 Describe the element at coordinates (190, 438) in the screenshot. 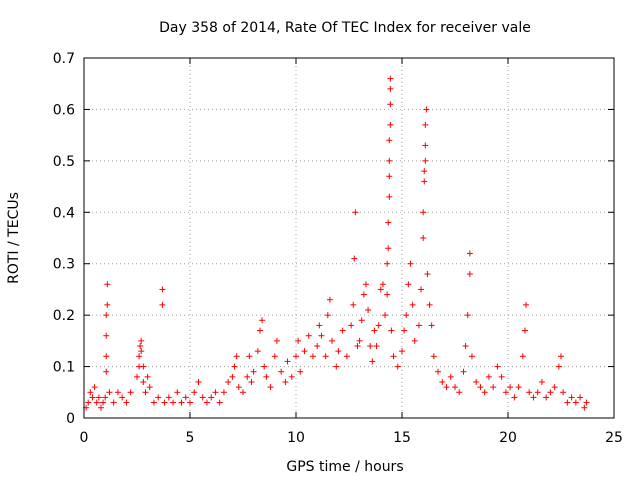

I see `x-tick-label: 5` at that location.